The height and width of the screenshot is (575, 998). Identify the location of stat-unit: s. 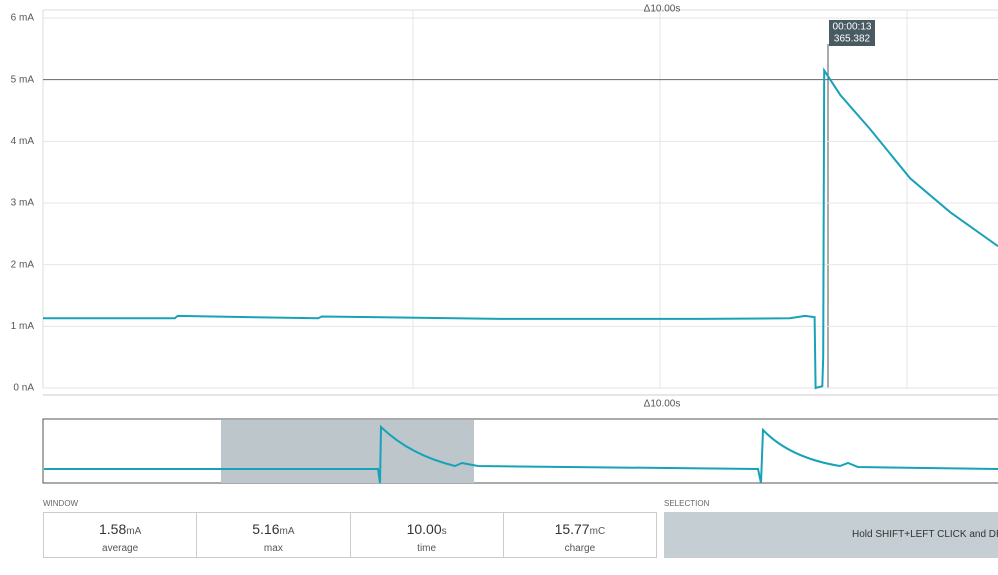
(444, 531).